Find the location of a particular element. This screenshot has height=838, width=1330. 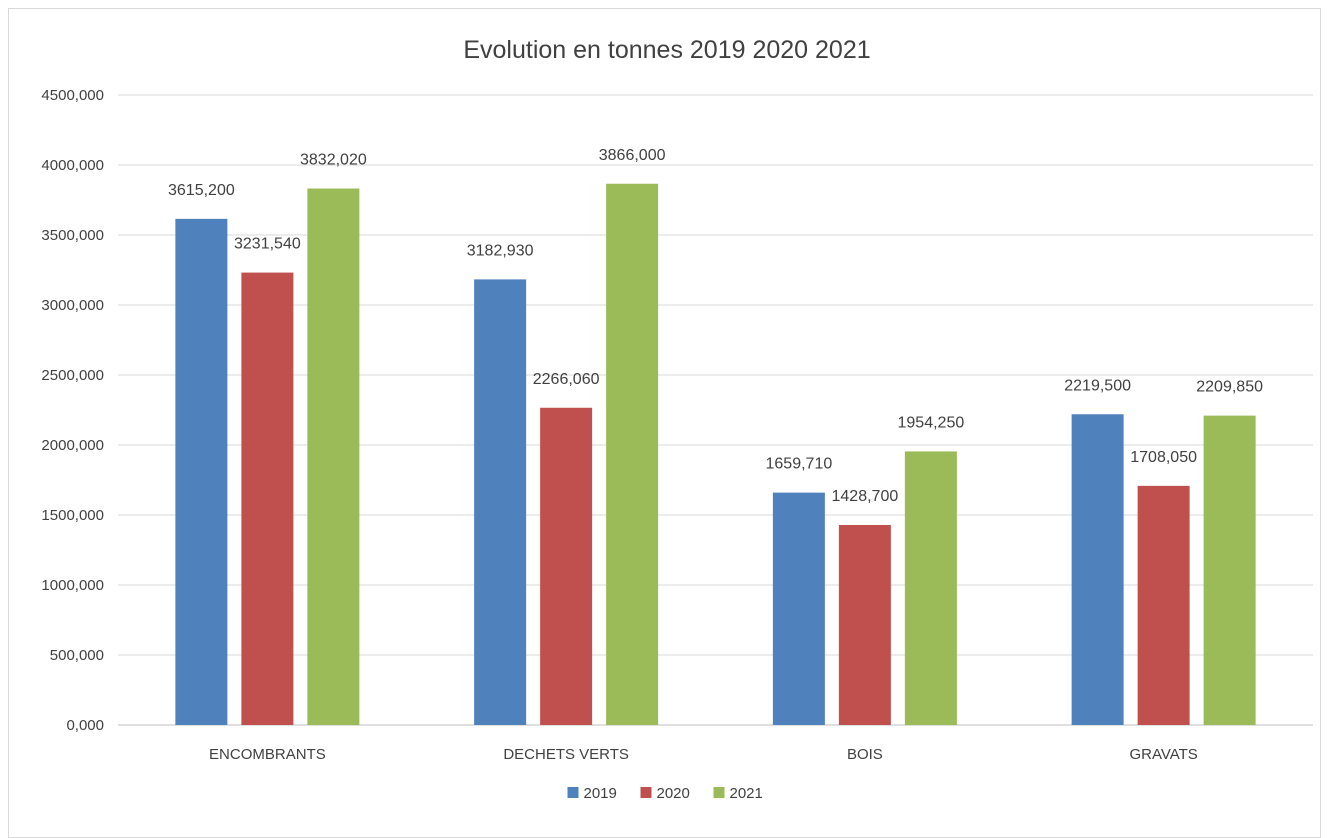

x-category-label: DECHETS VERTS is located at coordinates (566, 754).